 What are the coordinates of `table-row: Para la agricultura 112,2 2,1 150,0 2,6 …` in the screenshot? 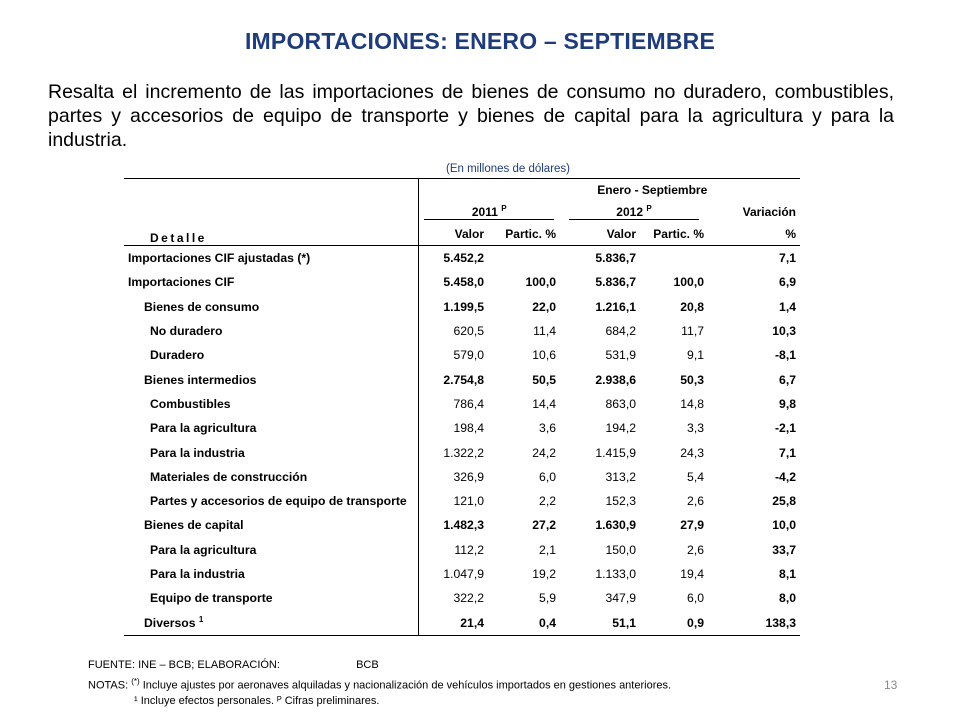 It's located at (462, 549).